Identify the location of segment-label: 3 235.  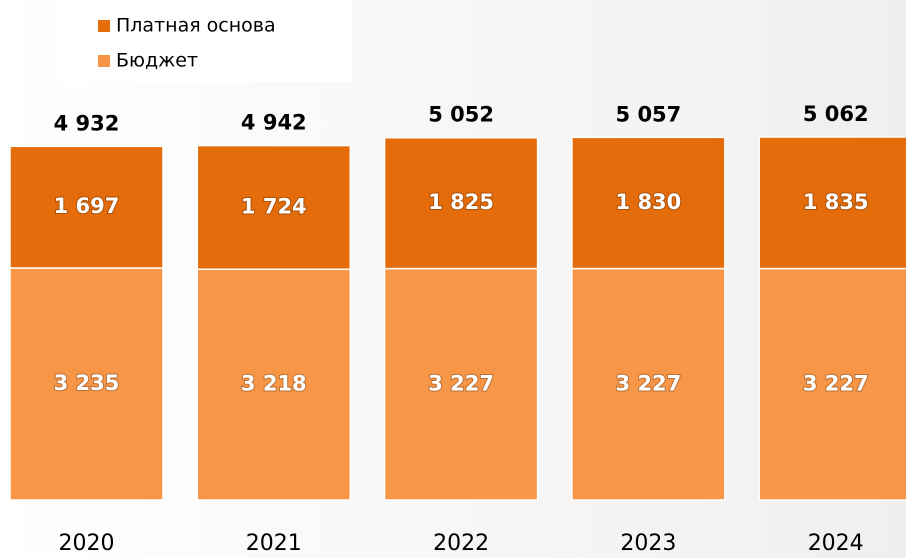
(87, 383).